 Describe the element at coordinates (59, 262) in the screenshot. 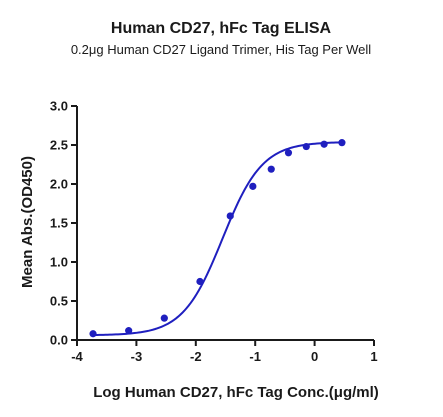

I see `y-tick-label: 1.0` at that location.